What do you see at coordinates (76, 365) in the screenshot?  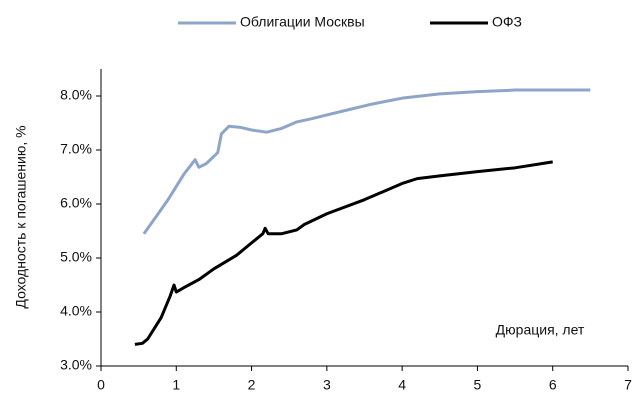 I see `y-tick-label: 3.0%` at bounding box center [76, 365].